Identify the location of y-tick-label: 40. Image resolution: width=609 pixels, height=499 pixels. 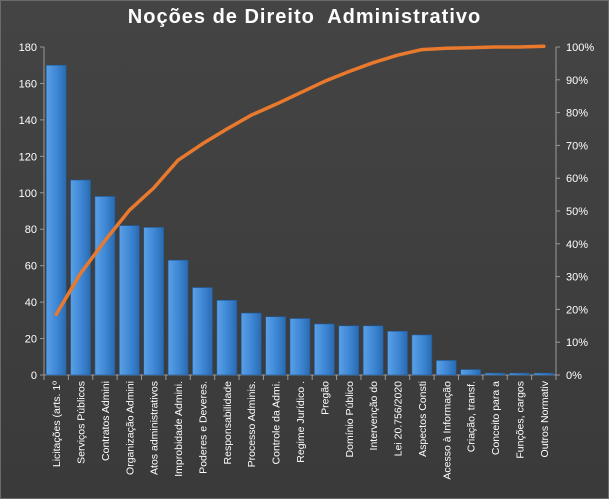
(31, 303).